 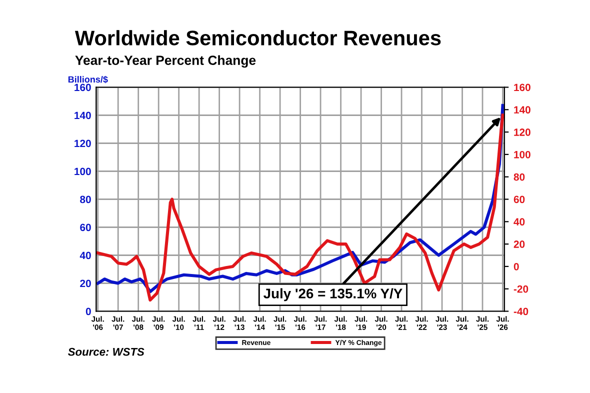 I want to click on annotation: July '26 = 135.1% Y/Y, so click(x=333, y=295).